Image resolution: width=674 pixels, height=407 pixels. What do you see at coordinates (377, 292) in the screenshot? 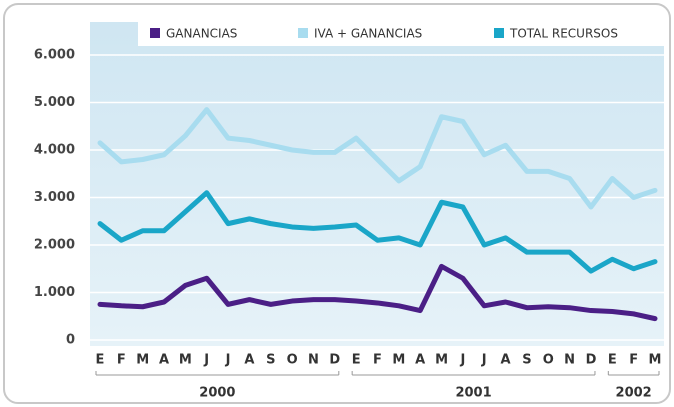
I see `series-line` at bounding box center [377, 292].